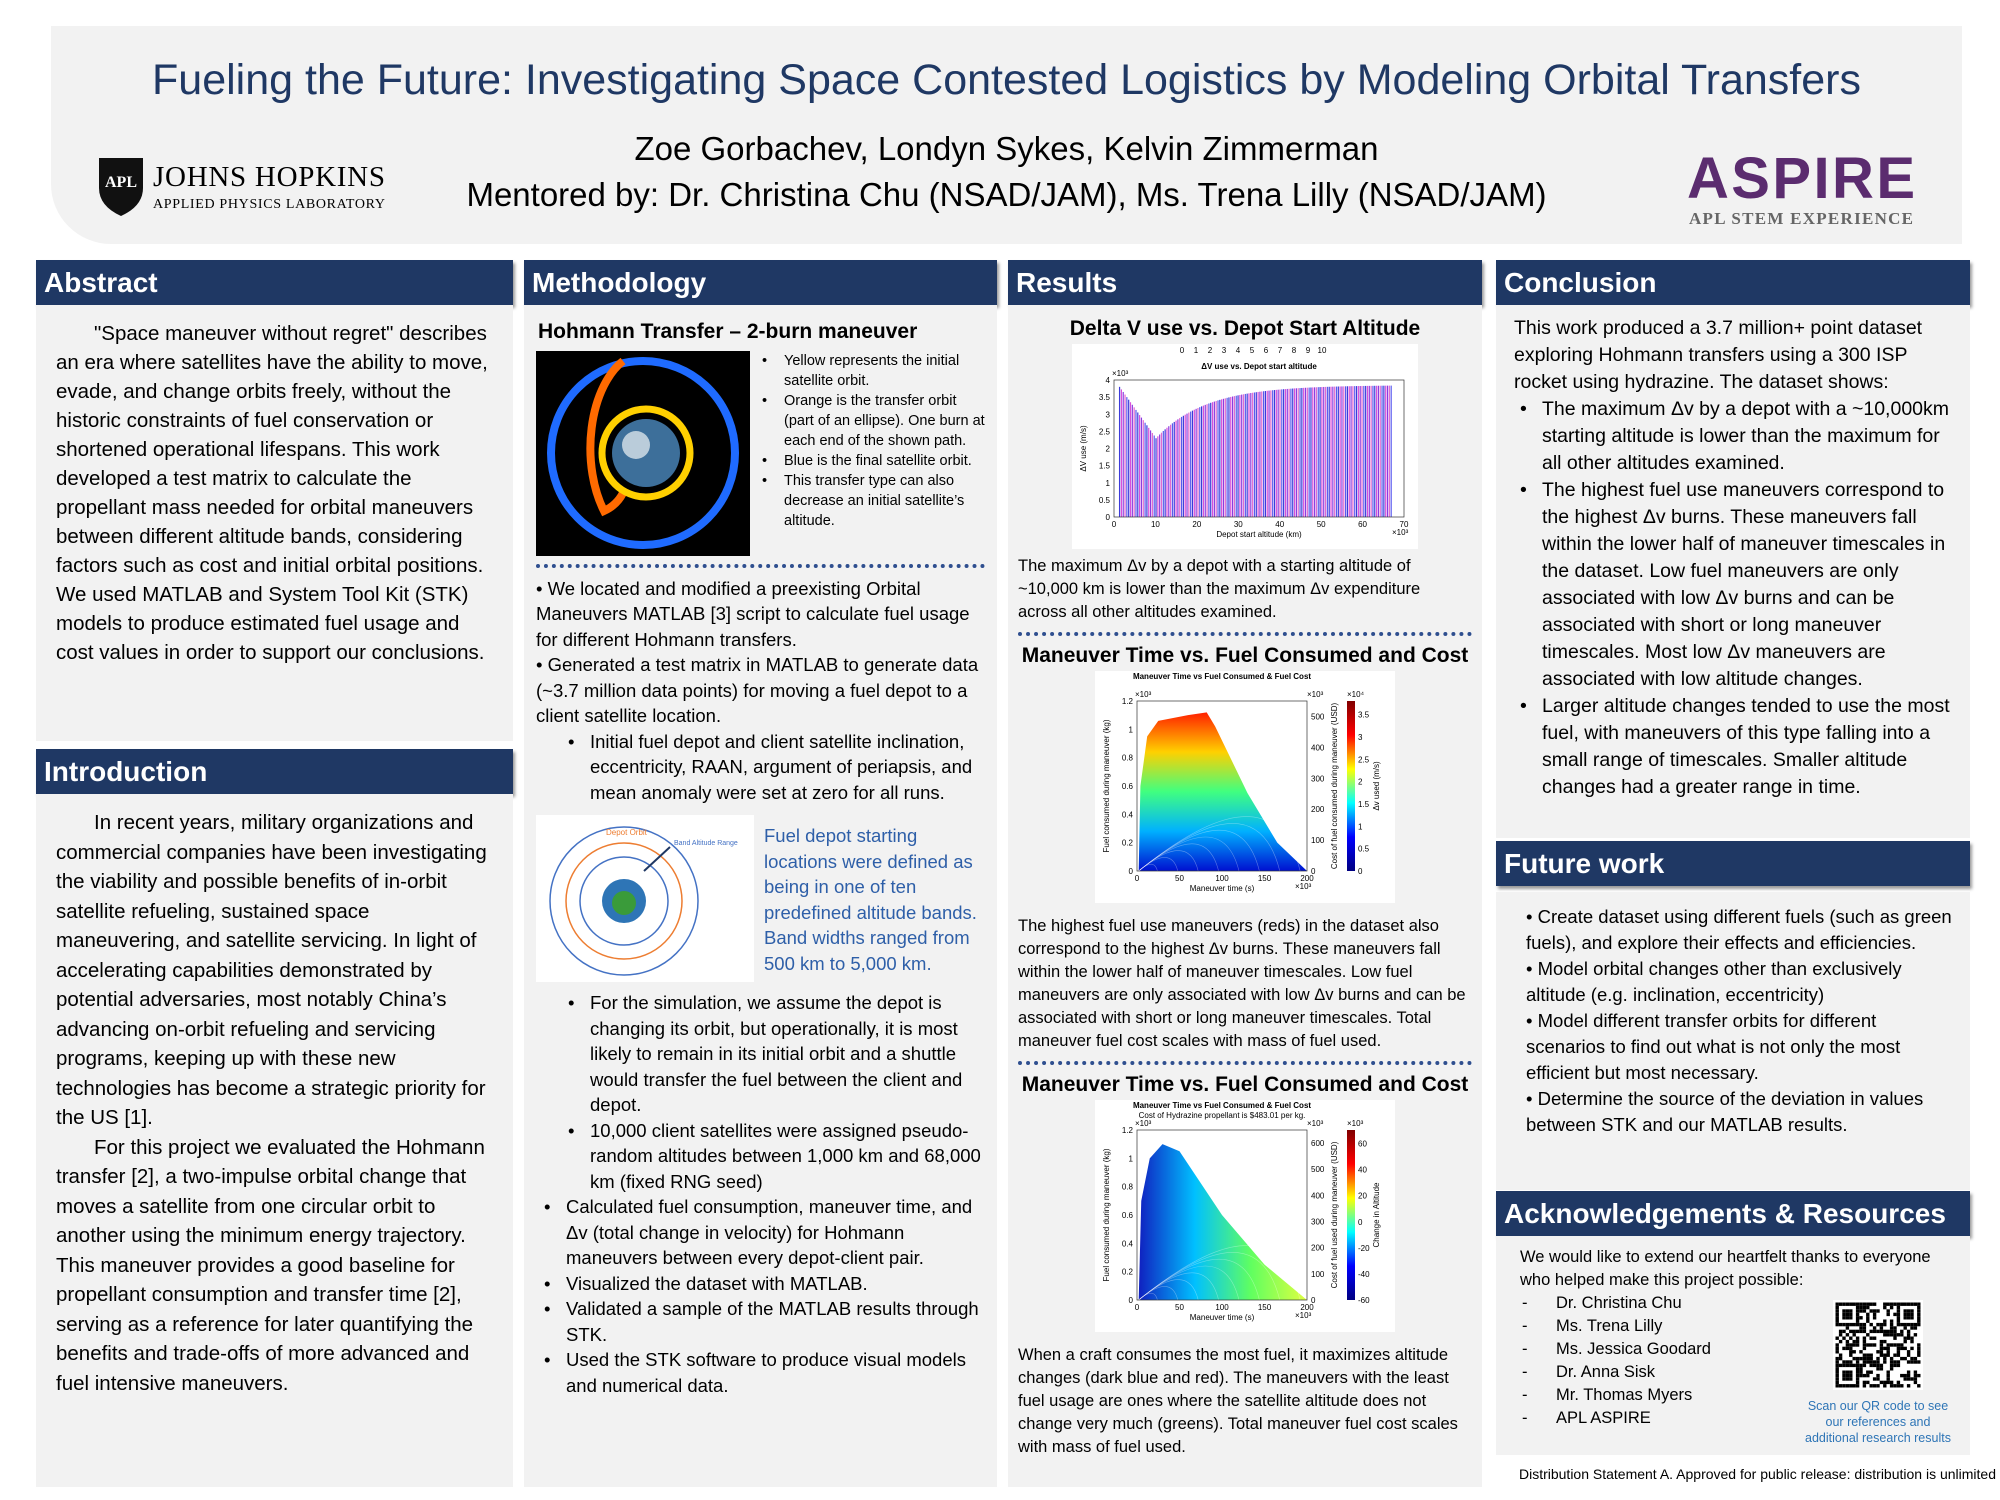  I want to click on colorbar-tick-label: 1, so click(1360, 826).